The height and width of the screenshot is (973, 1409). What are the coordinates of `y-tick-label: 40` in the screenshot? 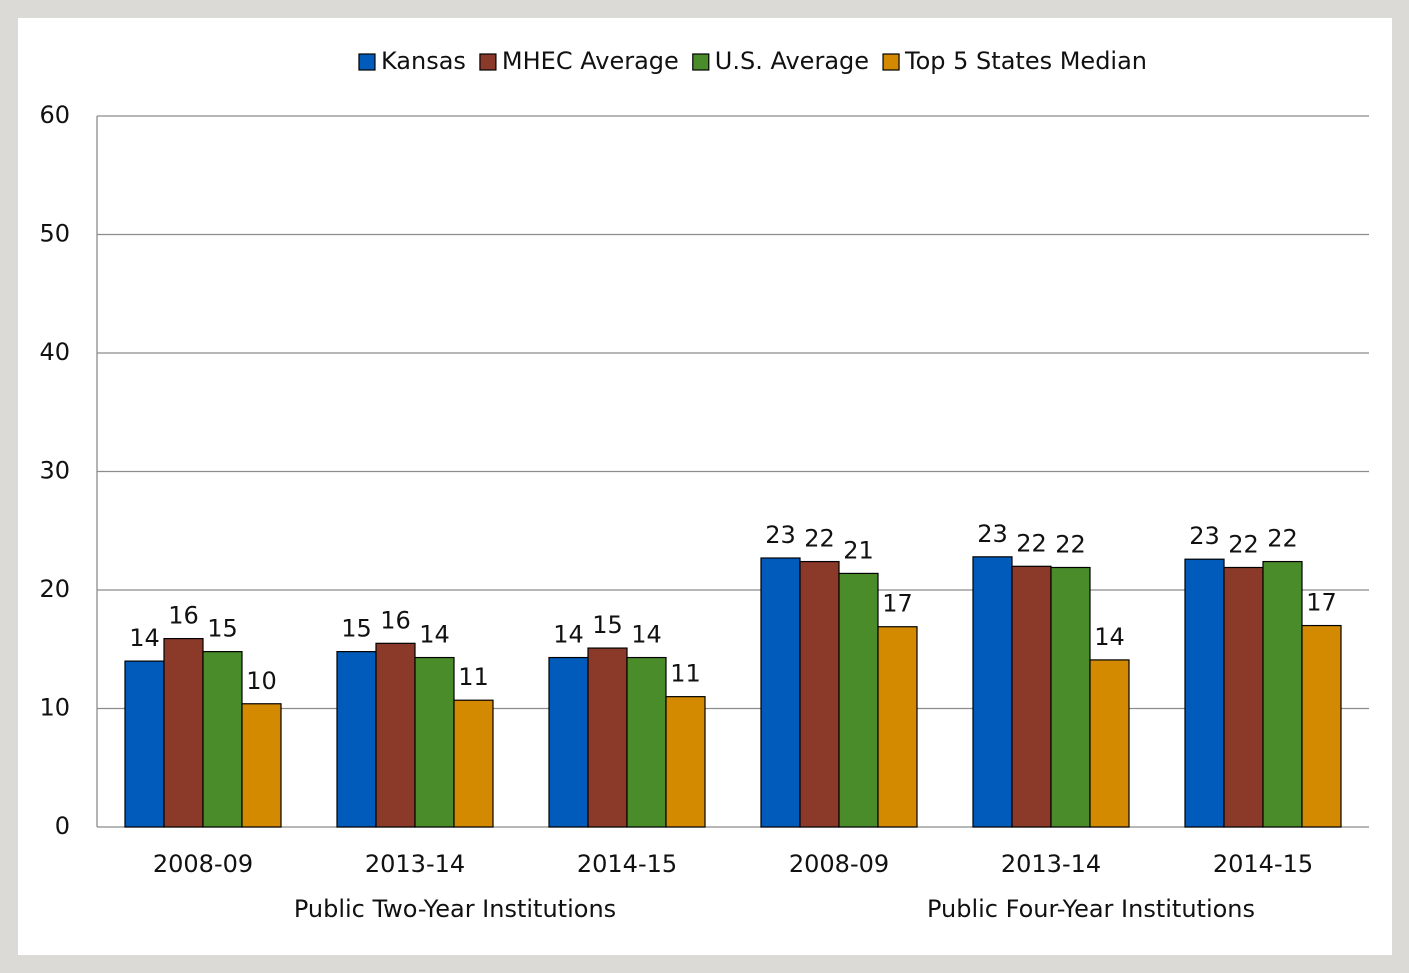 It's located at (54, 352).